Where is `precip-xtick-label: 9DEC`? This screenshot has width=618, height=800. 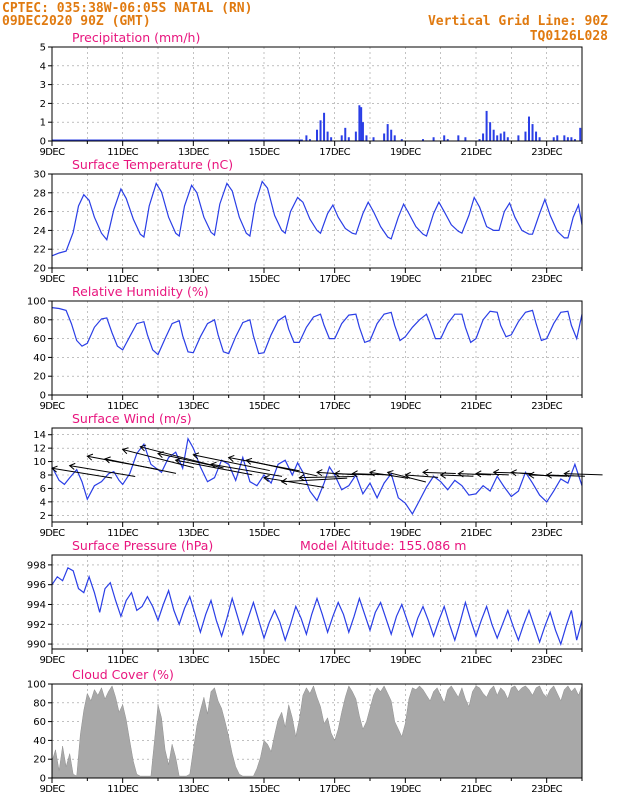
precip-xtick-label: 9DEC is located at coordinates (53, 152).